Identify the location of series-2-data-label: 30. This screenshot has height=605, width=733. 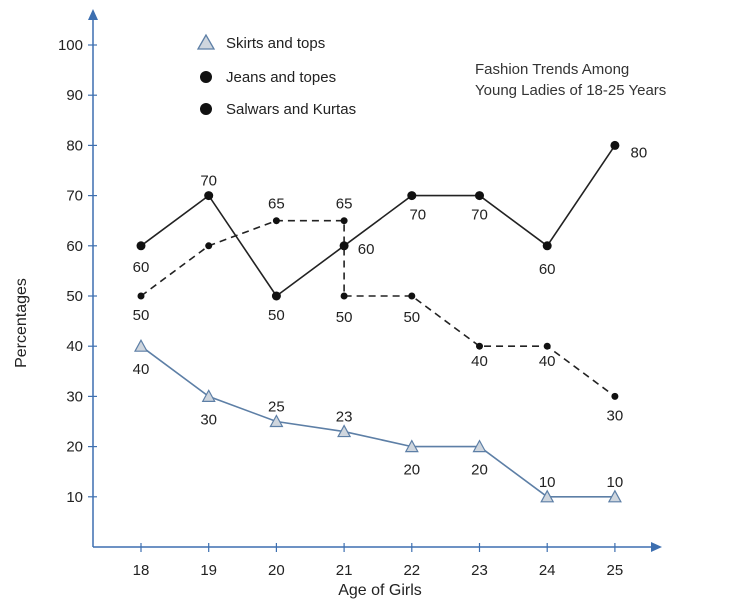
(615, 415).